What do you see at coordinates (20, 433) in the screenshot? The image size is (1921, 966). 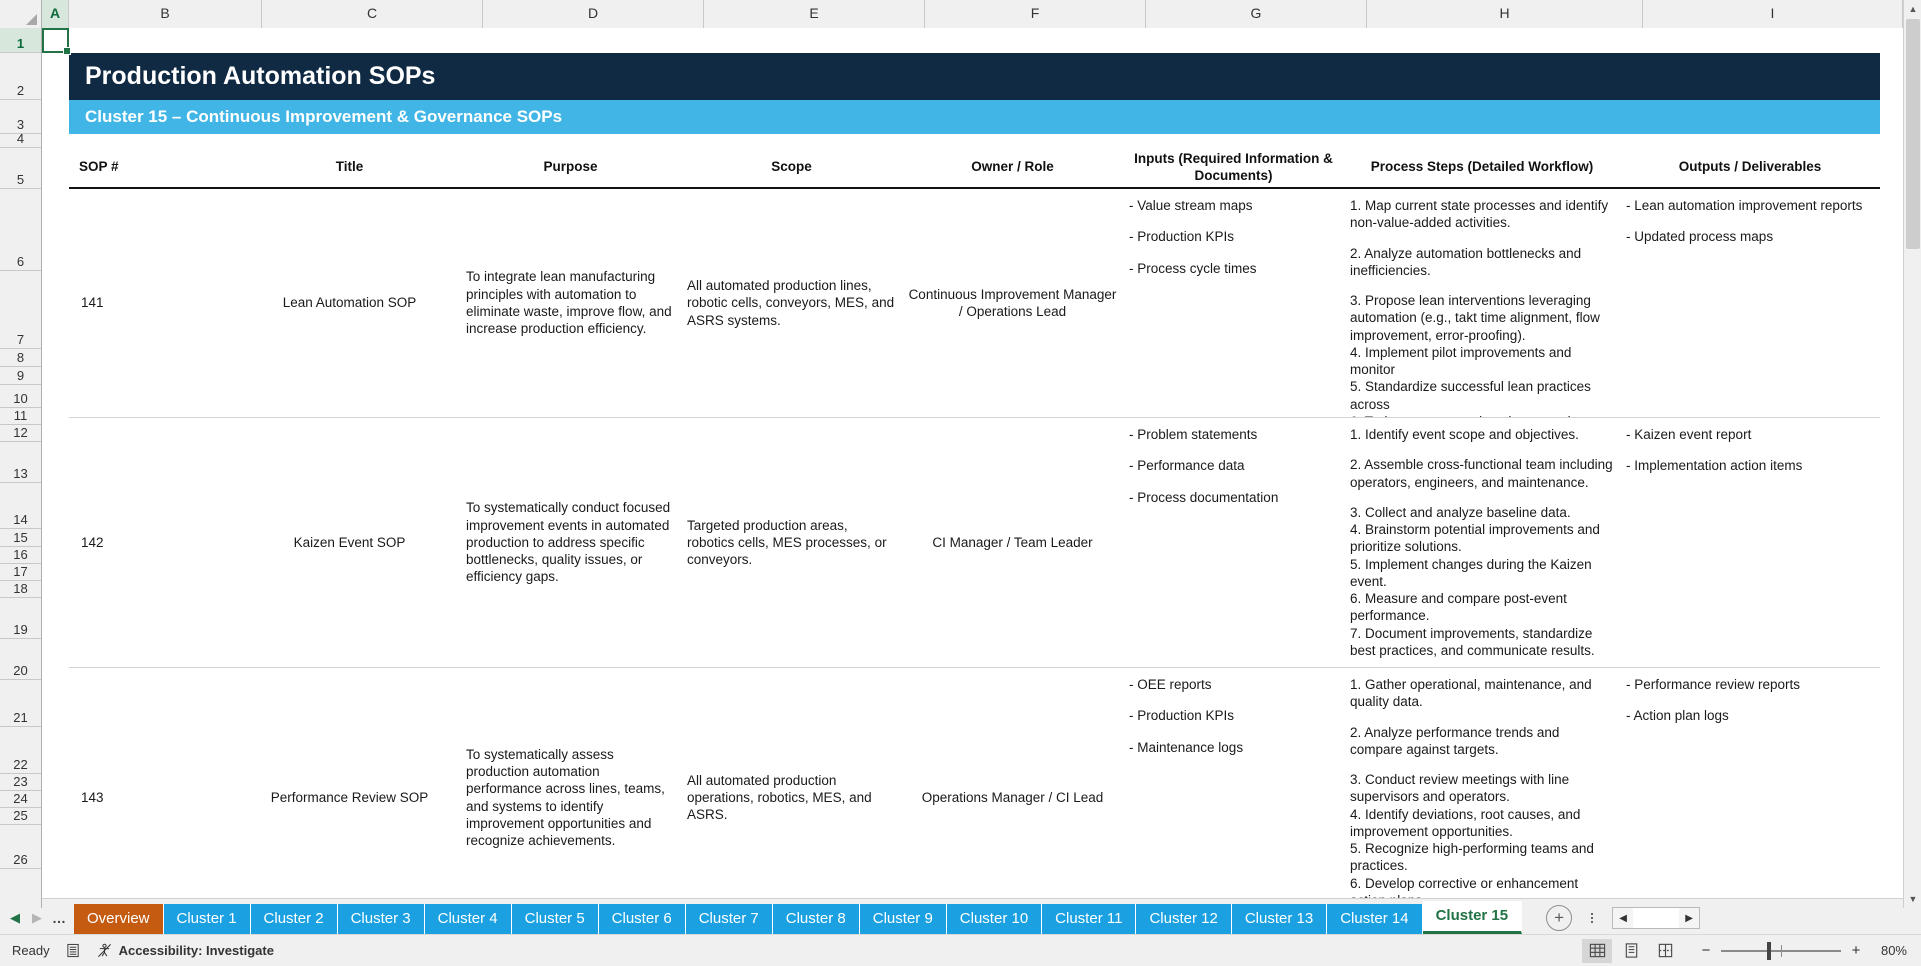 I see `row-header-12: 12` at bounding box center [20, 433].